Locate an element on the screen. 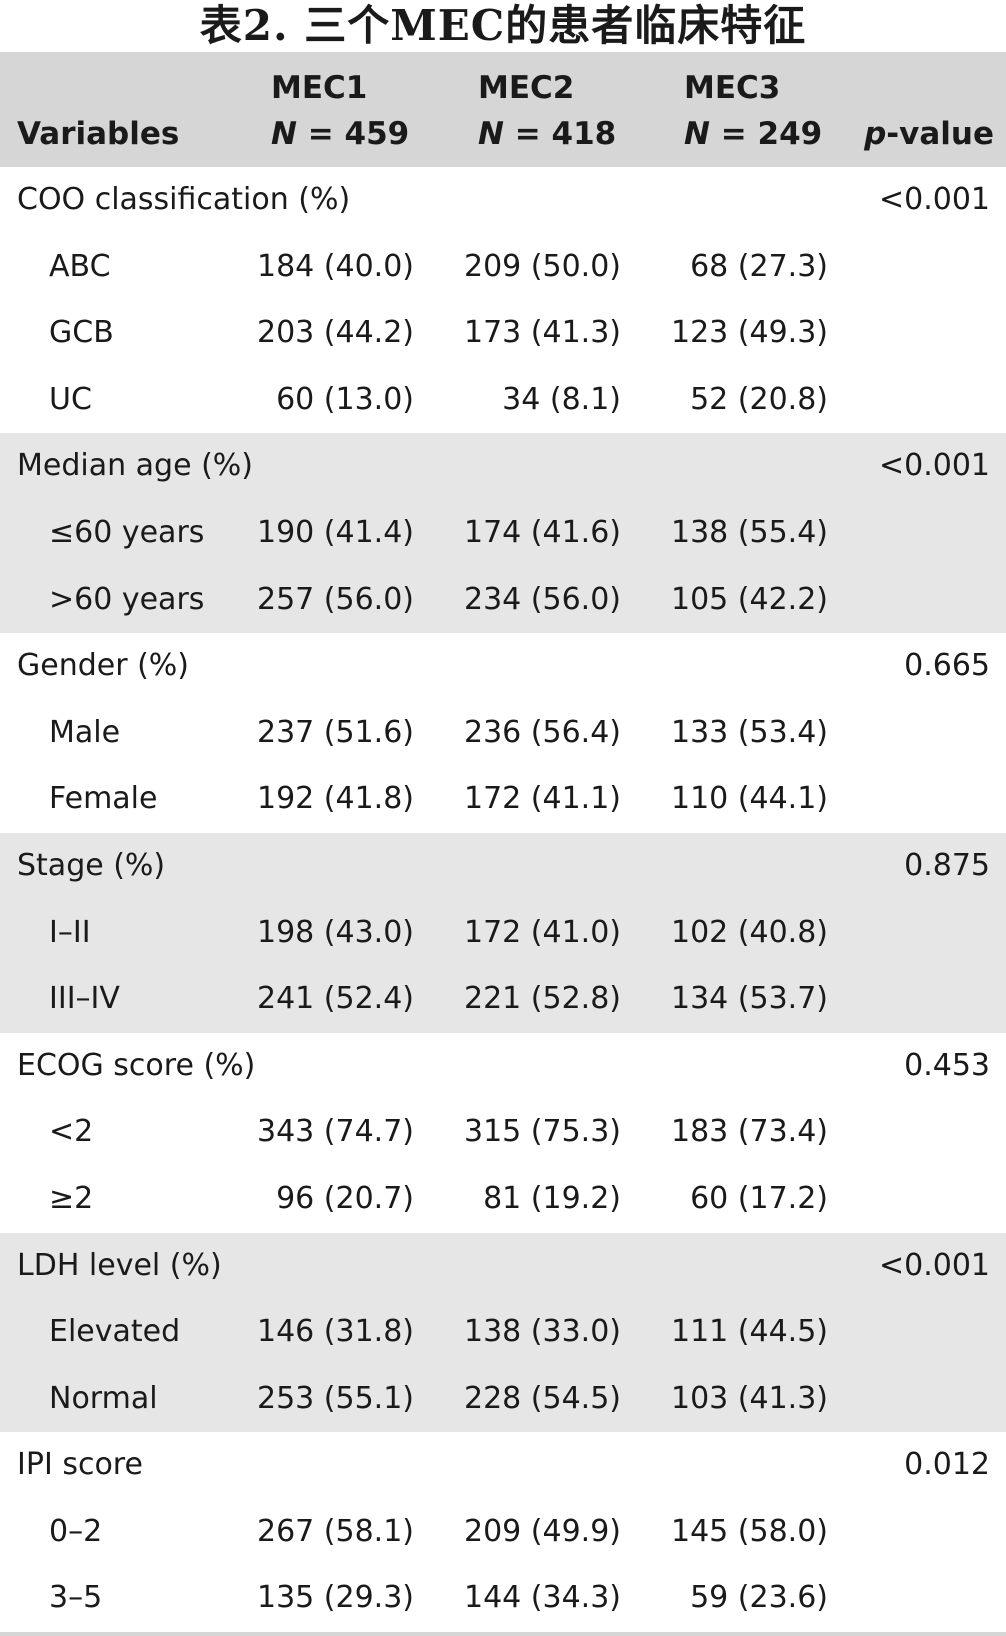 The height and width of the screenshot is (1636, 1006). row-label: I–II is located at coordinates (70, 932).